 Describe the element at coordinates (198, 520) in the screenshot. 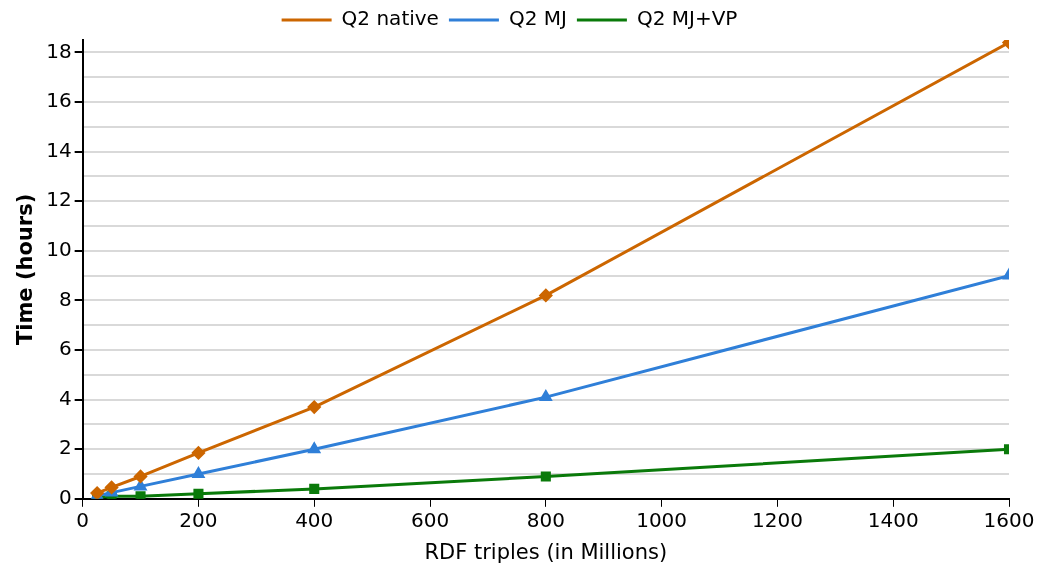

I see `x-tick-label: 200` at that location.